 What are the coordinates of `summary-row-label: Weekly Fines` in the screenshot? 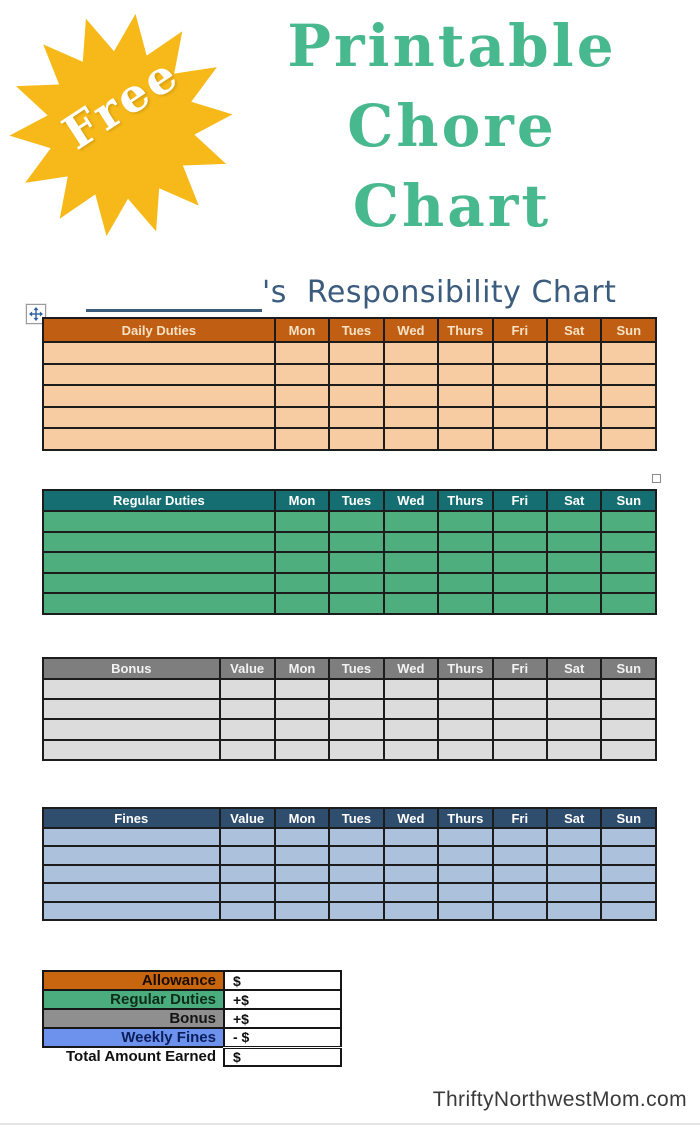 It's located at (133, 1037).